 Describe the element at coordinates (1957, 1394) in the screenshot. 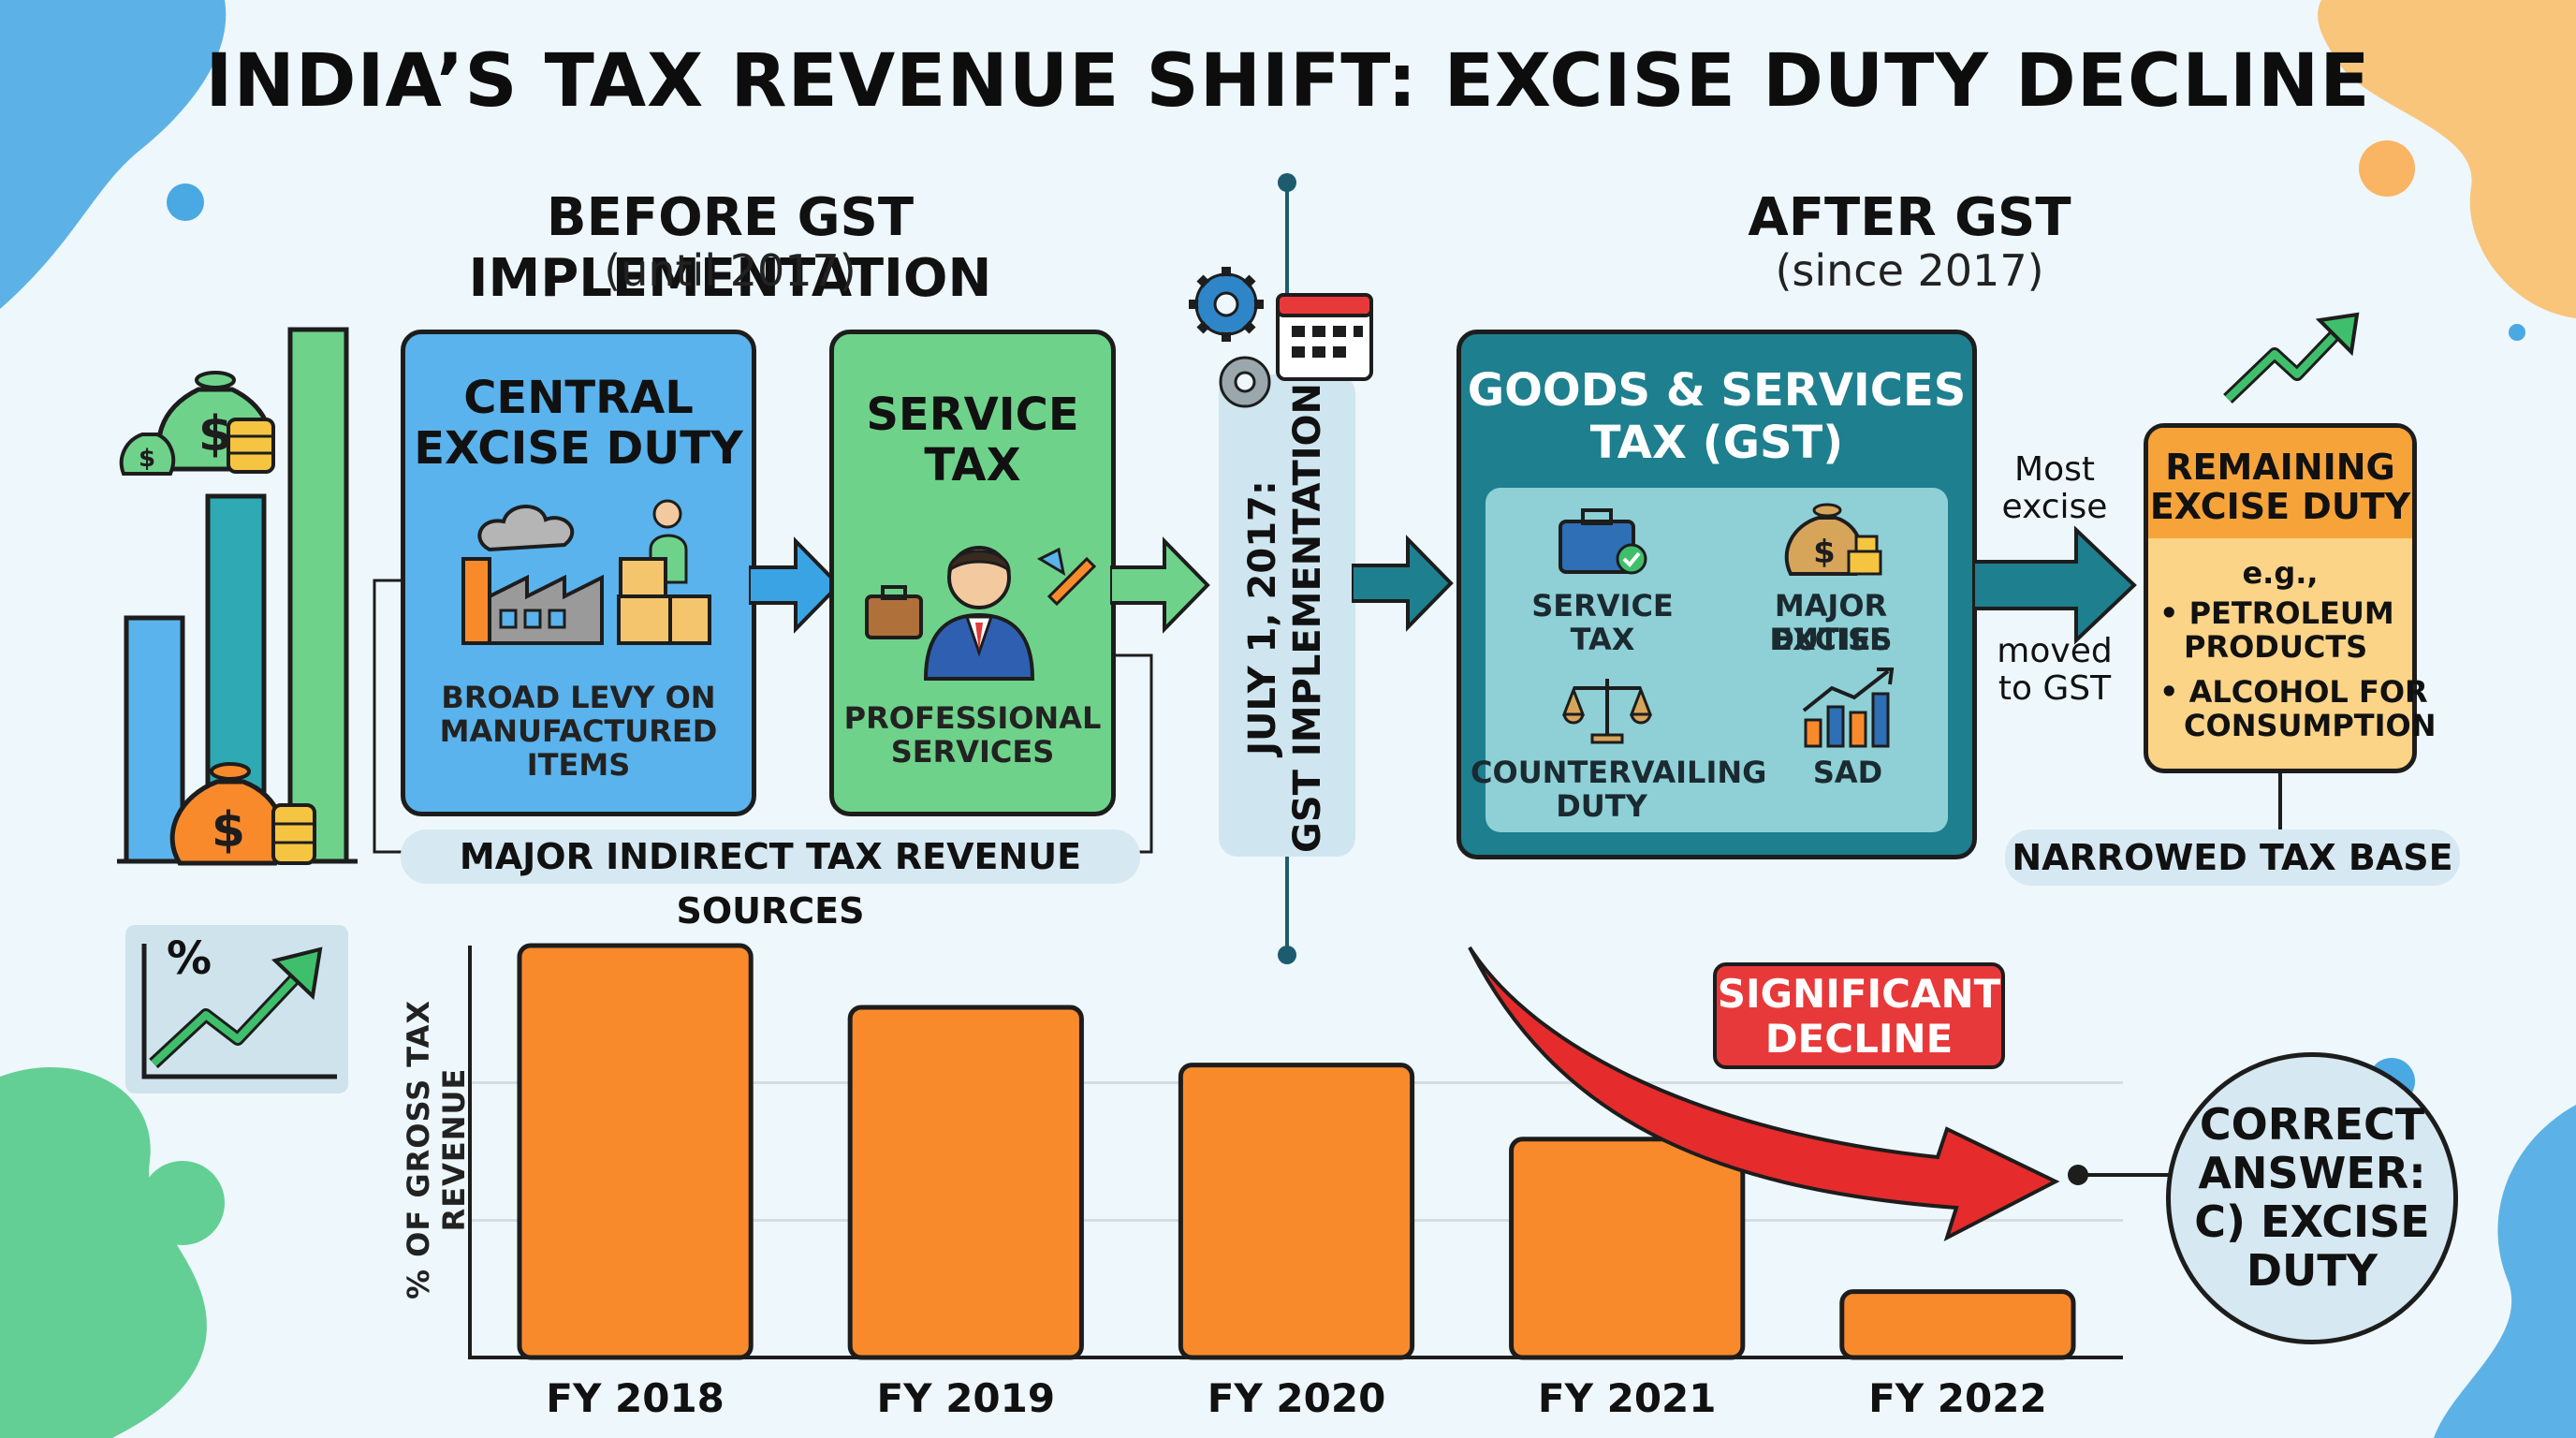

I see `x-tick-label: FY 2022` at that location.